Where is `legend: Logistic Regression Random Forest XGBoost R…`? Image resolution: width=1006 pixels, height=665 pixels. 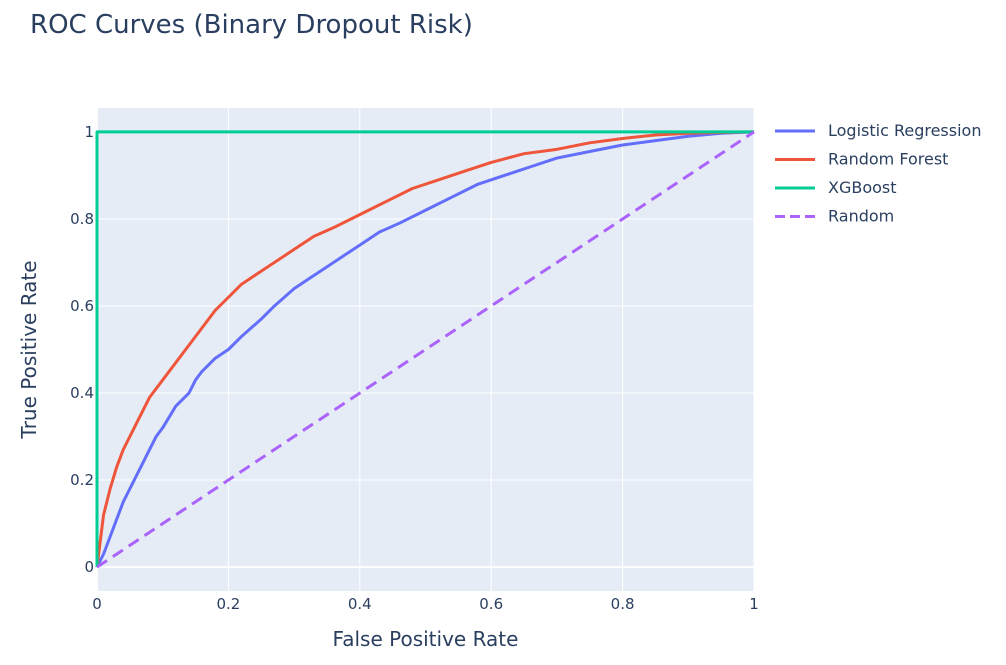
legend: Logistic Regression Random Forest XGBoost R… is located at coordinates (878, 173).